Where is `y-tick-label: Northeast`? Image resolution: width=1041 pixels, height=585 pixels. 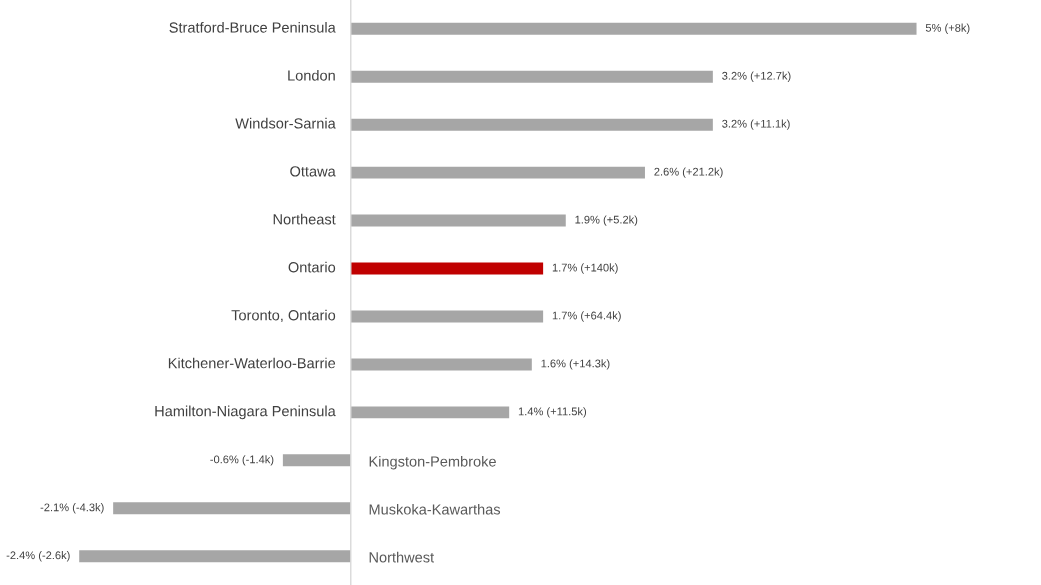
y-tick-label: Northeast is located at coordinates (304, 219).